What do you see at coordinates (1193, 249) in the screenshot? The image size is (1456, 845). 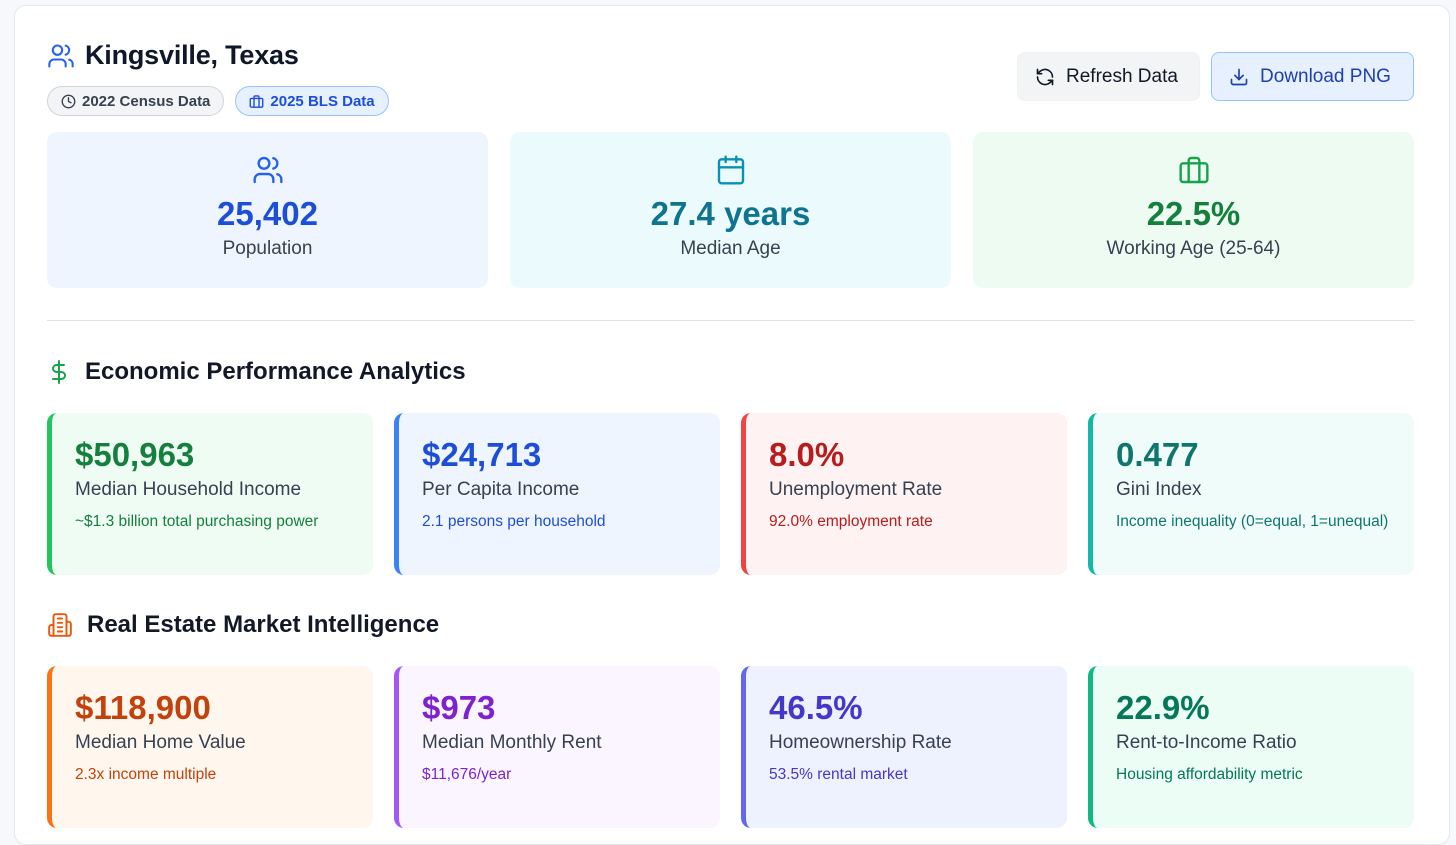 I see `working-age-label: Working Age (25-64)` at bounding box center [1193, 249].